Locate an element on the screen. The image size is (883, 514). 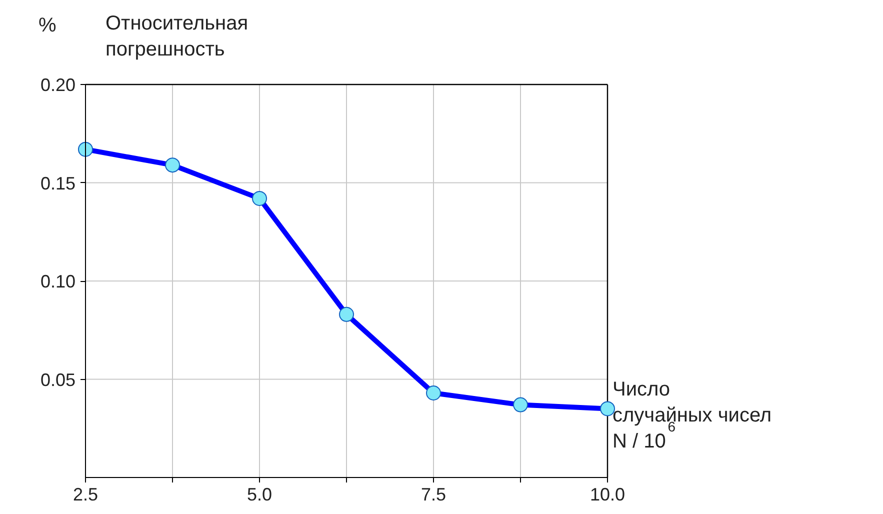
x-tick-label: 2.5 is located at coordinates (85, 494).